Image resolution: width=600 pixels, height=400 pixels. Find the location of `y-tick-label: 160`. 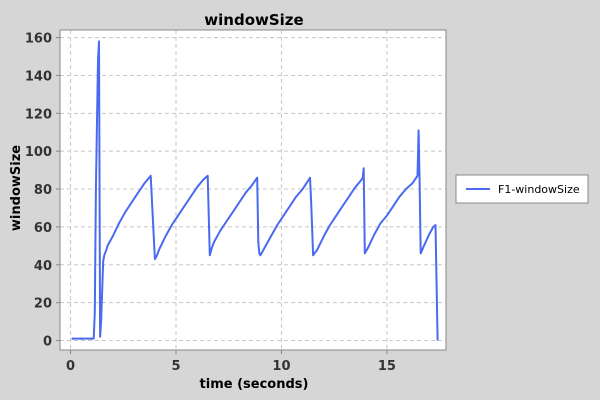

y-tick-label: 160 is located at coordinates (38, 39).